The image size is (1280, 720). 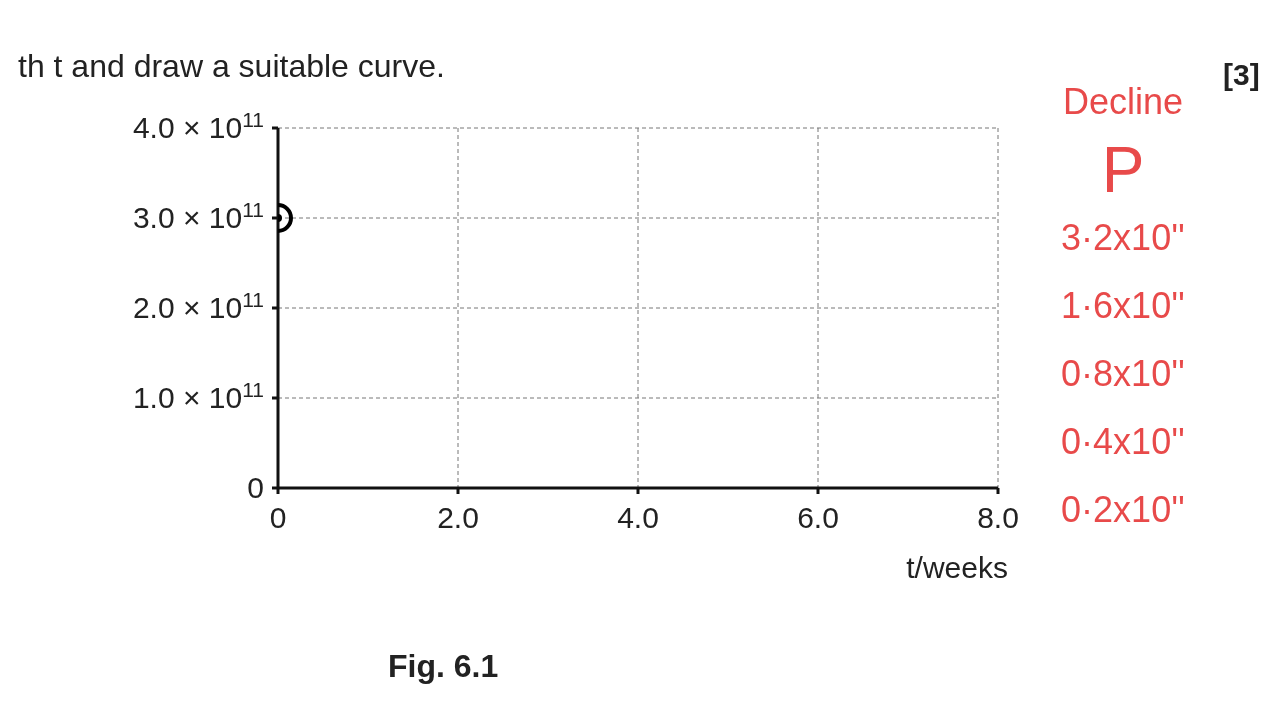 What do you see at coordinates (458, 517) in the screenshot?
I see `x-tick-label: 2.0` at bounding box center [458, 517].